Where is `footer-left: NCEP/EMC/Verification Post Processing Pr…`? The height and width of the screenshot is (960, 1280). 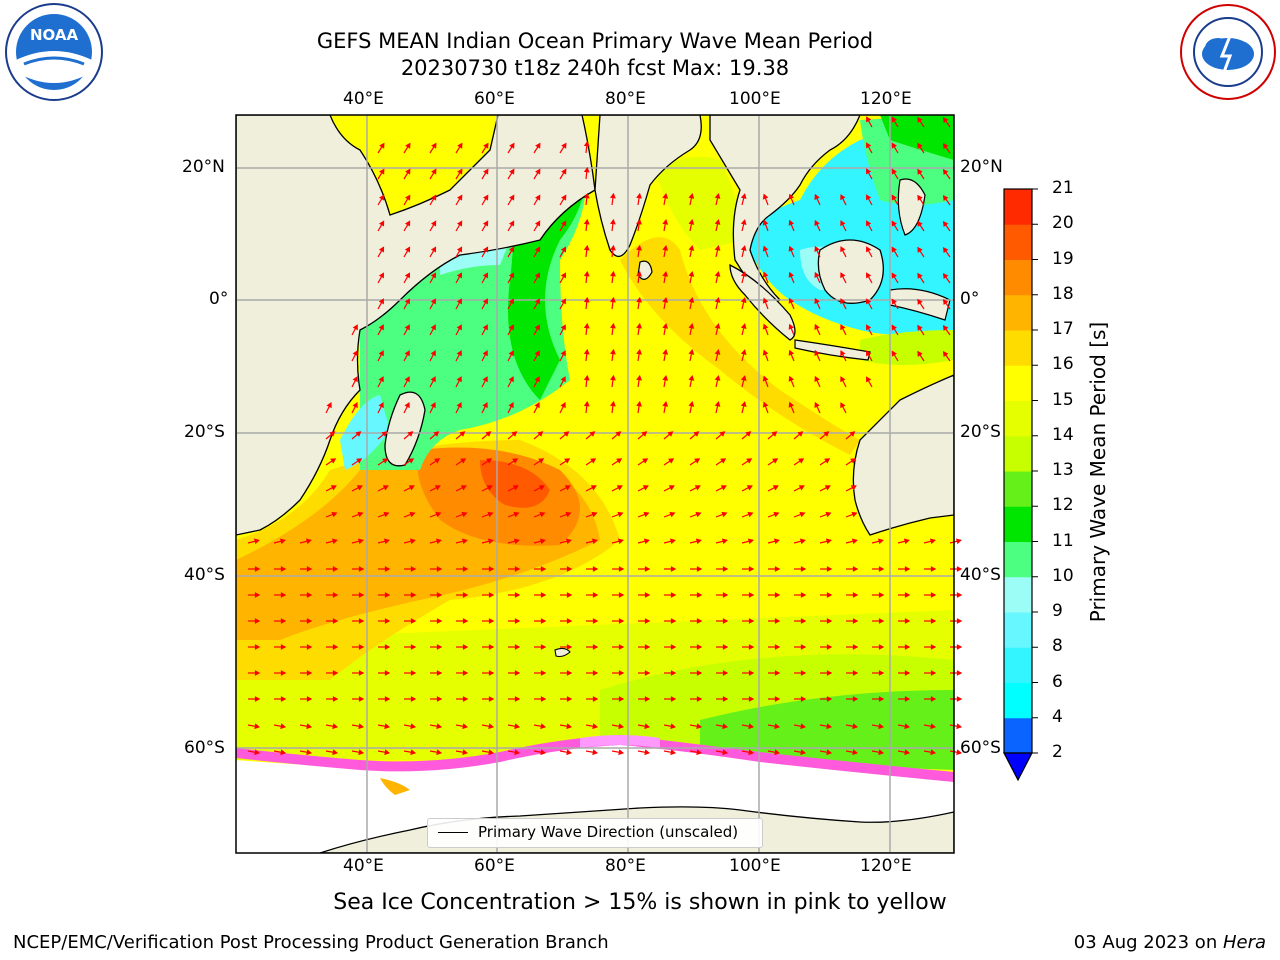
footer-left: NCEP/EMC/Verification Post Processing Pr… is located at coordinates (311, 942).